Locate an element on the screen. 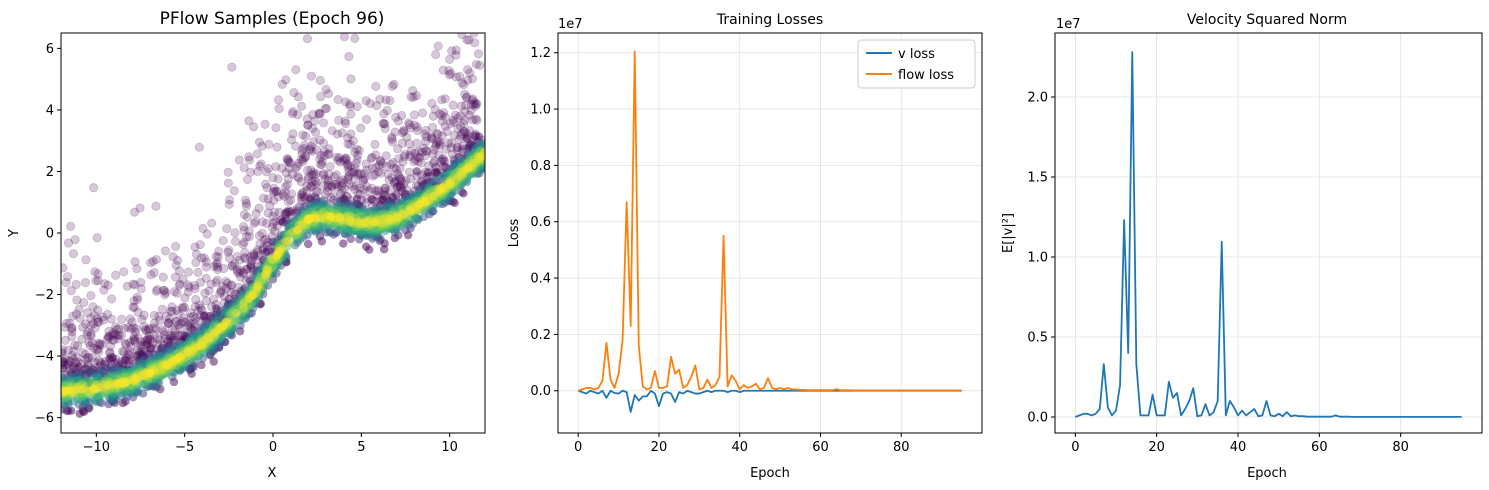 The height and width of the screenshot is (490, 1489). losses-y-offset: 1e7 is located at coordinates (570, 24).